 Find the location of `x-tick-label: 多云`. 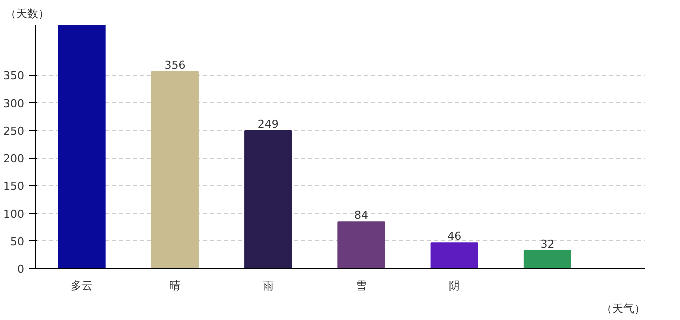

x-tick-label: 多云 is located at coordinates (82, 286).